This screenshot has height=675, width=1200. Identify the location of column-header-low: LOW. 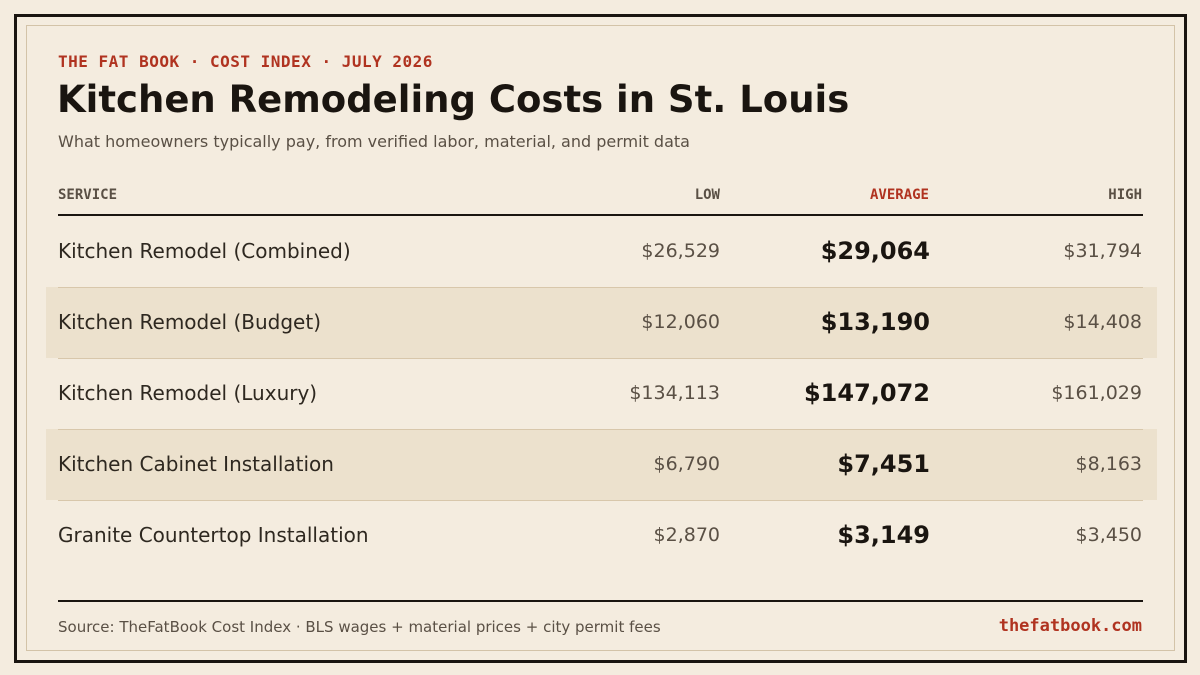
(707, 195).